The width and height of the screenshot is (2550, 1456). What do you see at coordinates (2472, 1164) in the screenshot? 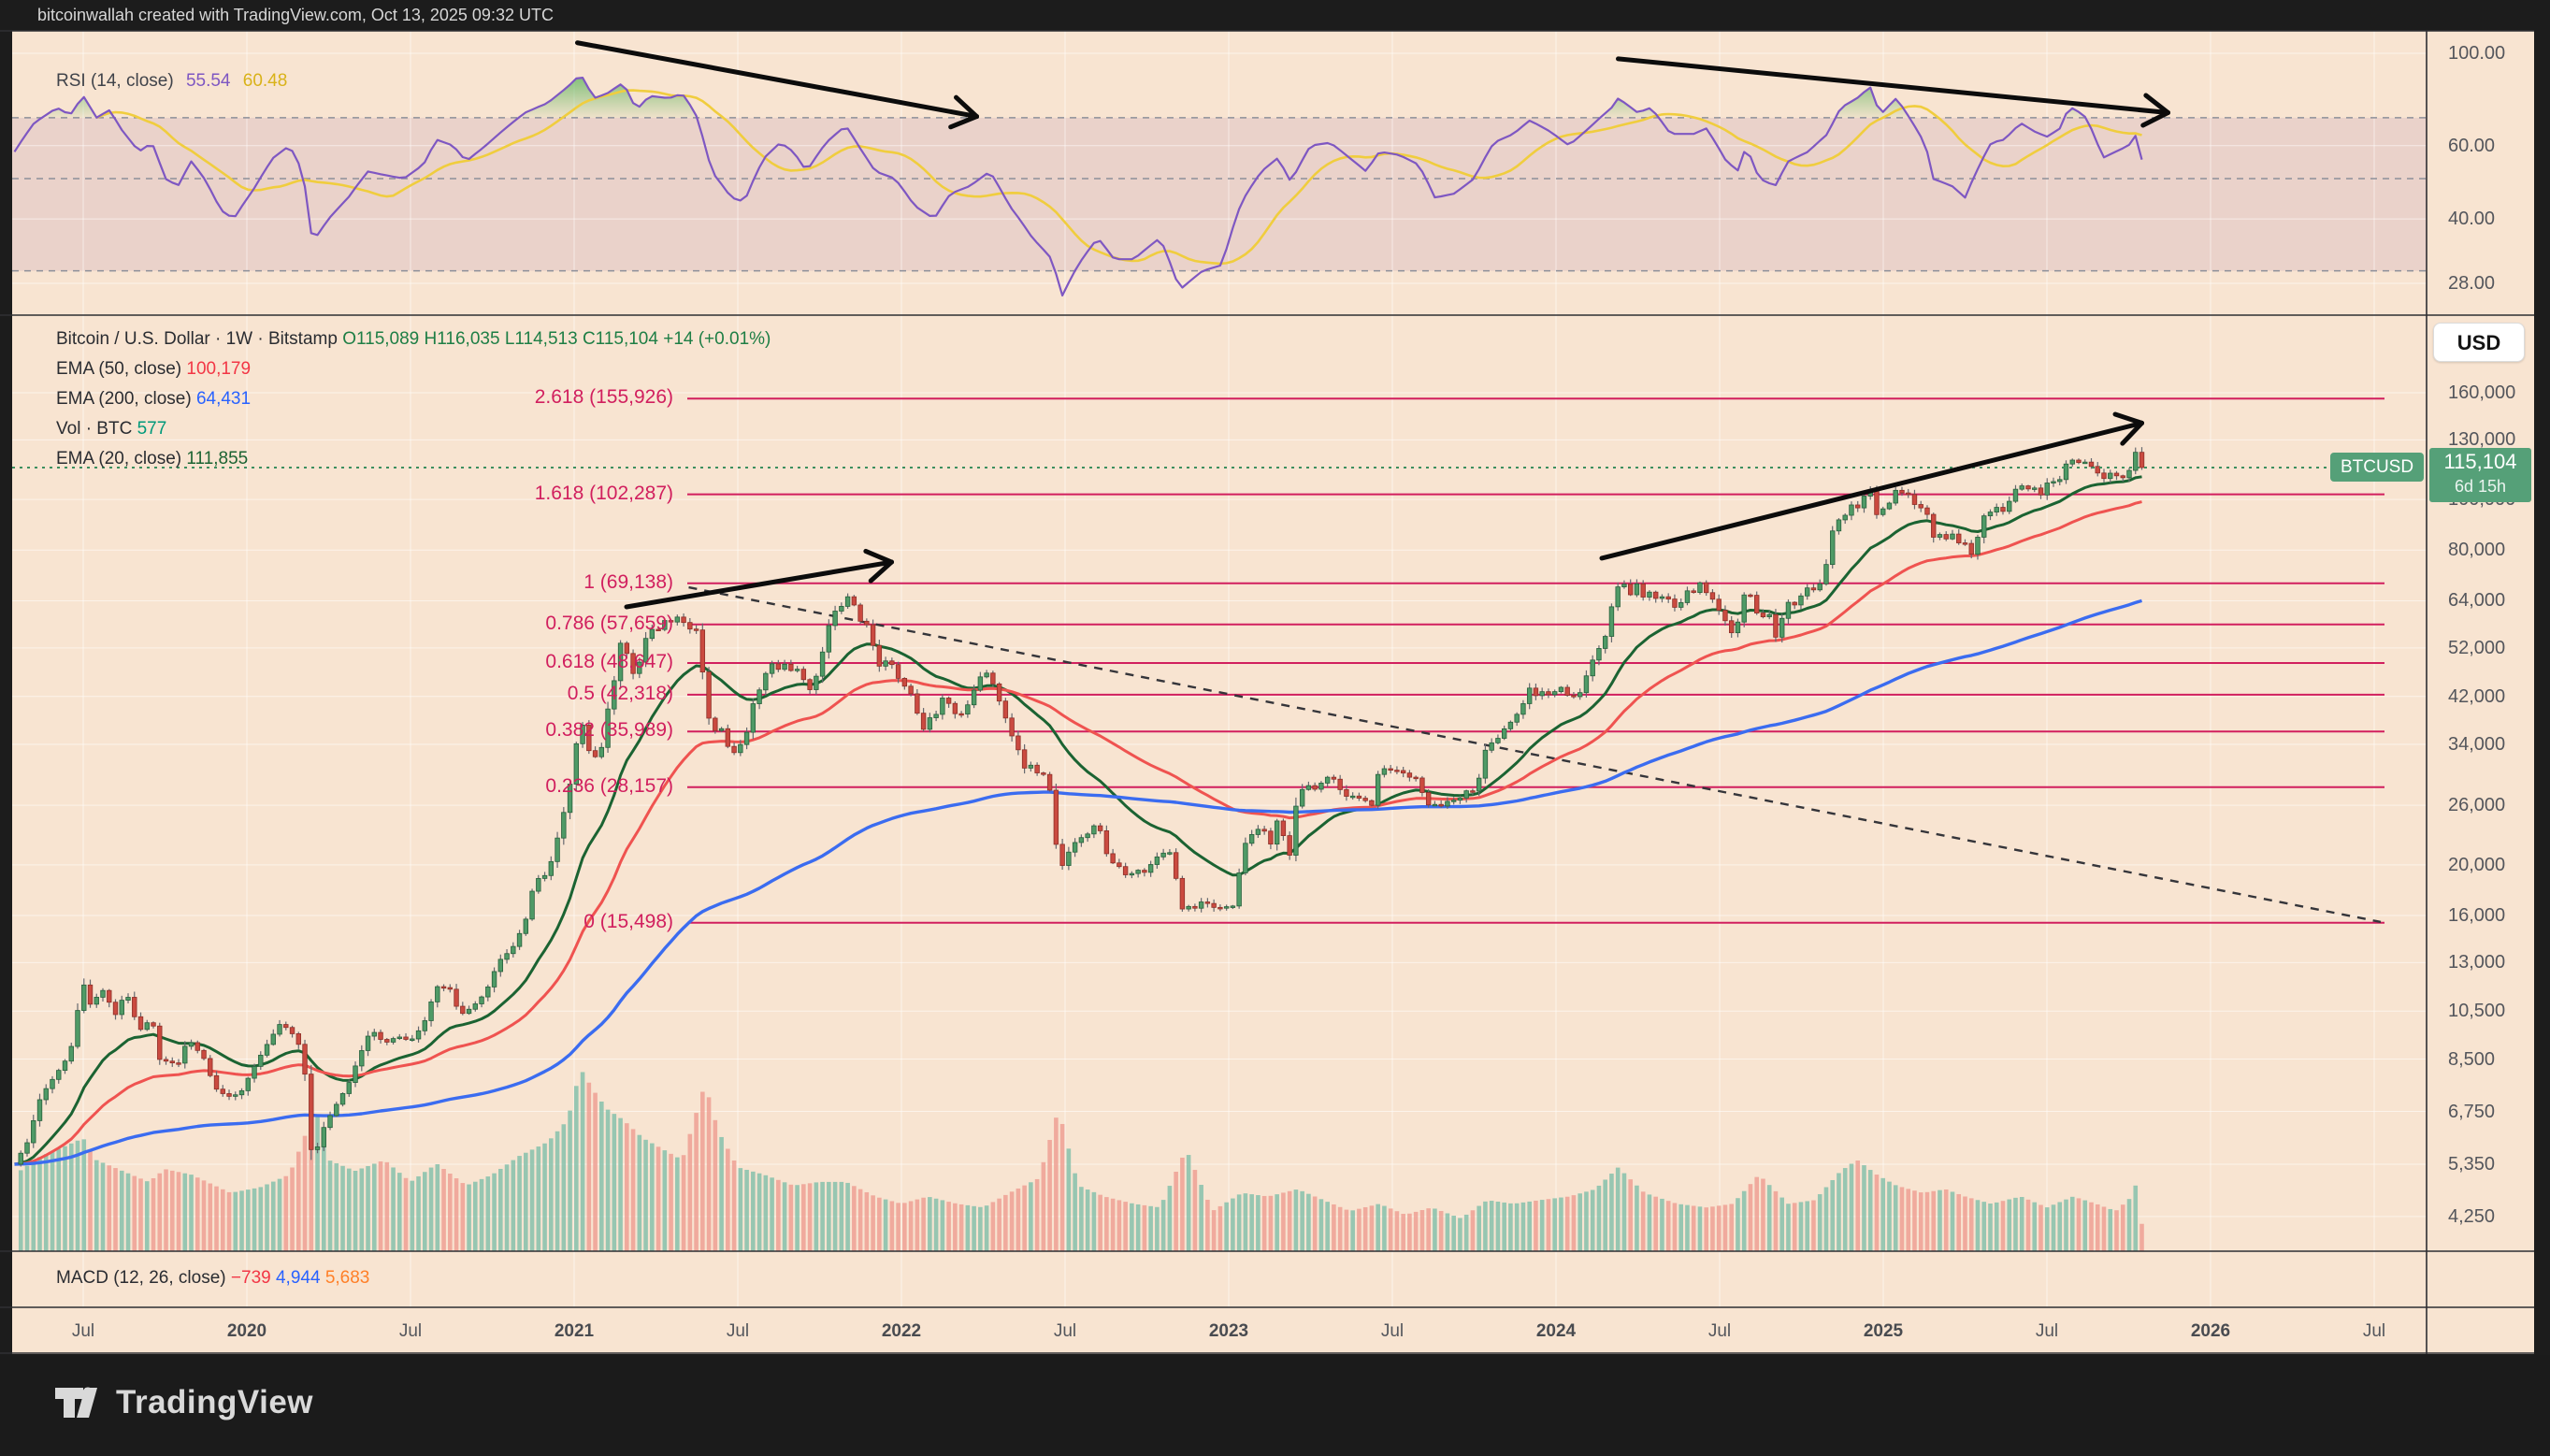
I see `price-axis-tick: 5,350` at bounding box center [2472, 1164].